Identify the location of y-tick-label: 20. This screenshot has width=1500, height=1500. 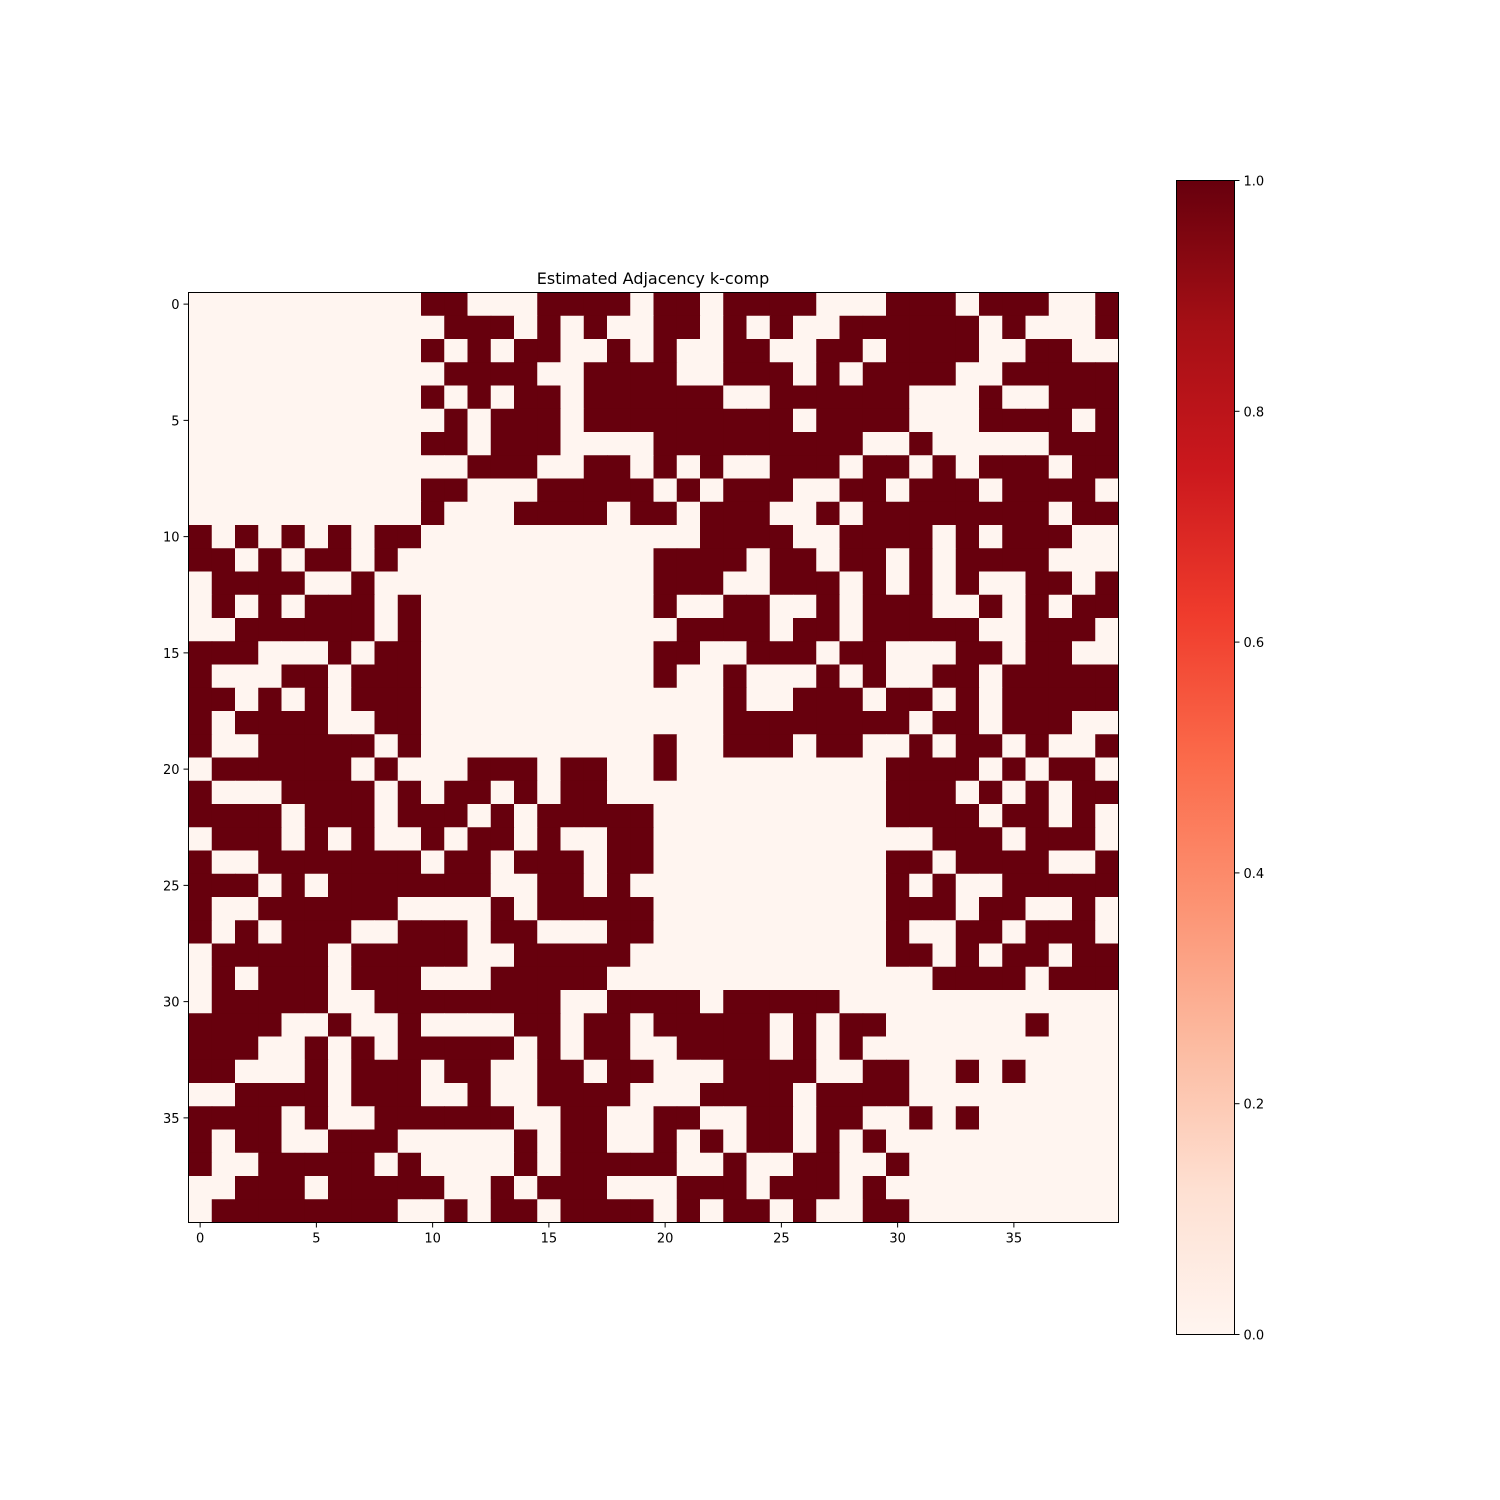
(171, 770).